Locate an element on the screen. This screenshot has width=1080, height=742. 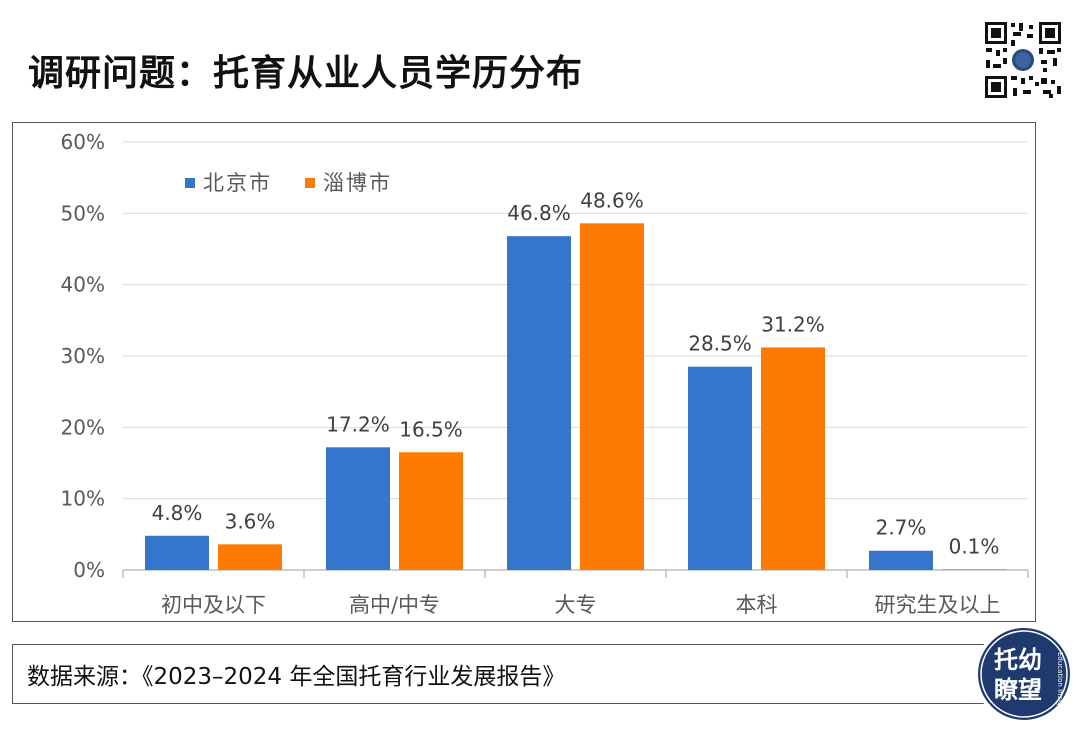
data-label: 28.5% is located at coordinates (720, 344).